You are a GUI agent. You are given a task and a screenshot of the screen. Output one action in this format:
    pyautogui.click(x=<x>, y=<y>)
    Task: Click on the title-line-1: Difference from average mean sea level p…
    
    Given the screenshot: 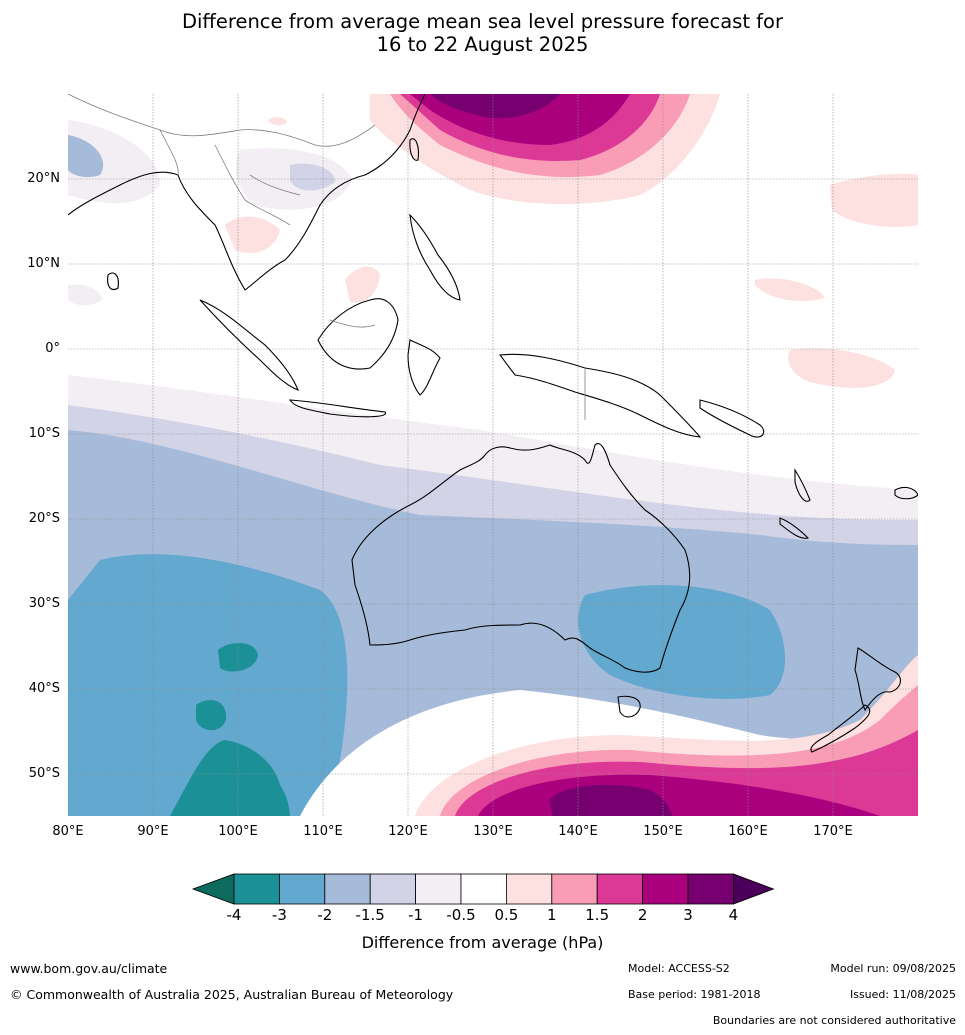 What is the action you would take?
    pyautogui.click(x=482, y=21)
    